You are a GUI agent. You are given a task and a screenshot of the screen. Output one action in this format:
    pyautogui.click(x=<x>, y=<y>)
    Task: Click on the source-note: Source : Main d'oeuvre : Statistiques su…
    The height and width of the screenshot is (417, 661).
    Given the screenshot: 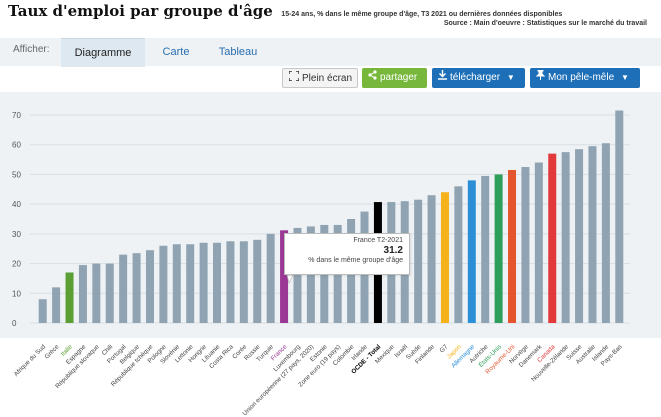 What is the action you would take?
    pyautogui.click(x=545, y=23)
    